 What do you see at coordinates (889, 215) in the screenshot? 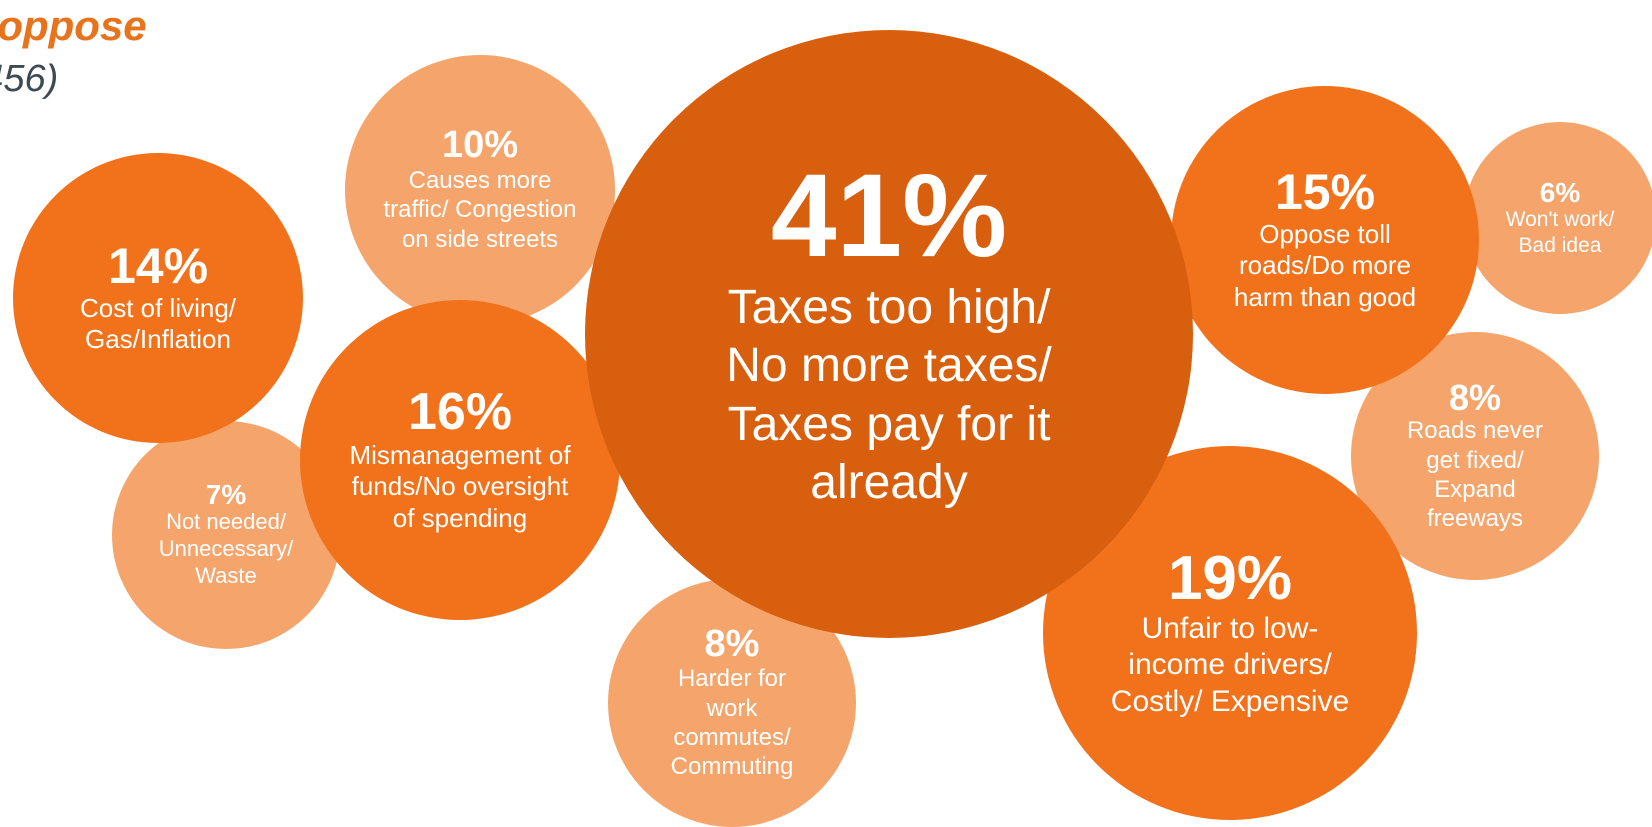
I see `bubble-percent: 41%` at bounding box center [889, 215].